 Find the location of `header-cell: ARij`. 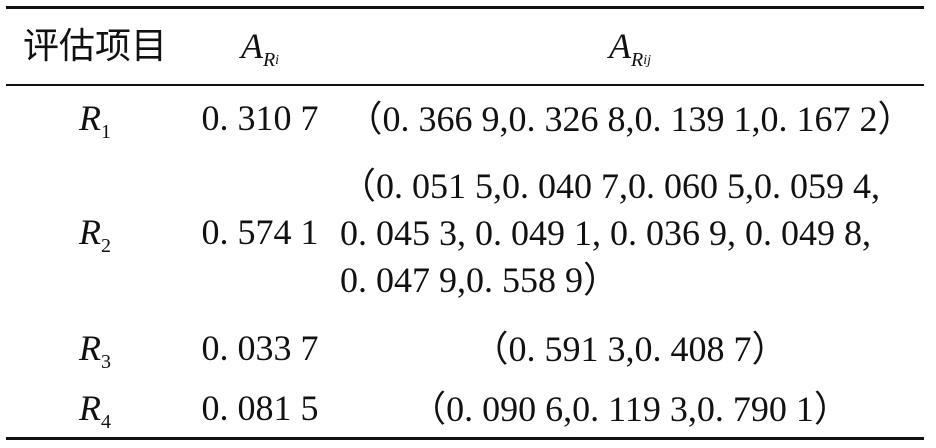

header-cell: ARij is located at coordinates (630, 53).